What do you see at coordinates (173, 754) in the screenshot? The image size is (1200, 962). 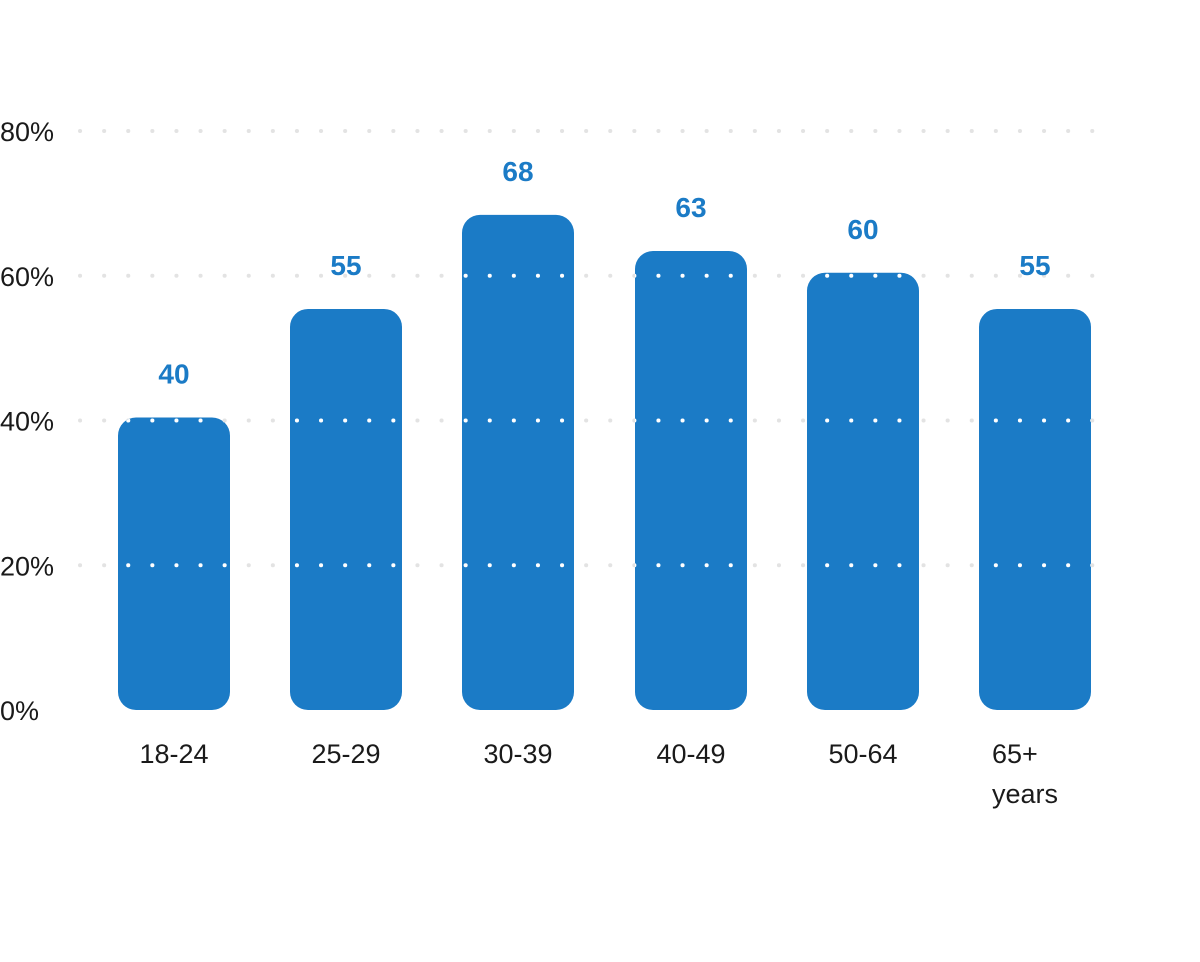 I see `category-label: 18-24` at bounding box center [173, 754].